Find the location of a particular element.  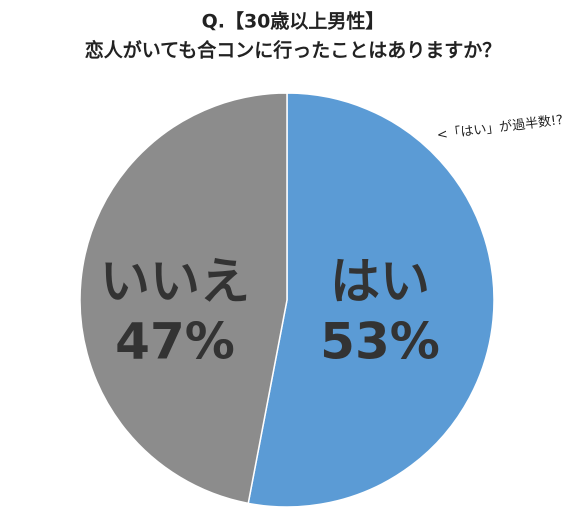

chart-title: Q.【30歳以上男性】 is located at coordinates (293, 21).